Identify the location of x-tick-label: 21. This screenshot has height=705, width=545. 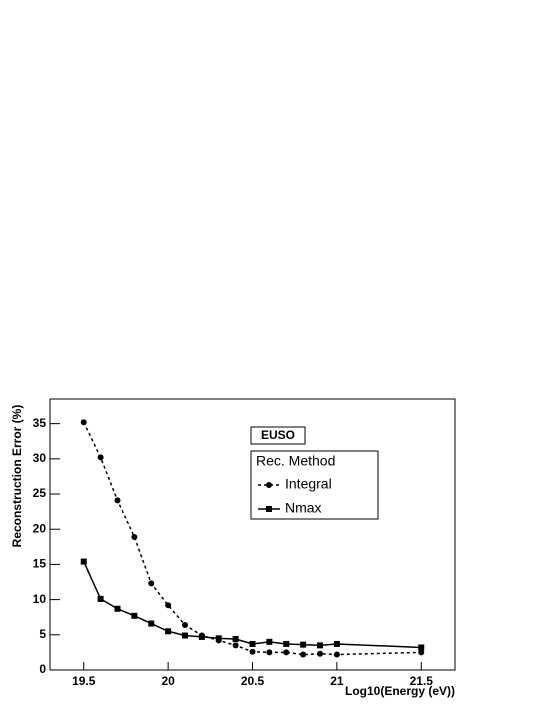
(337, 681).